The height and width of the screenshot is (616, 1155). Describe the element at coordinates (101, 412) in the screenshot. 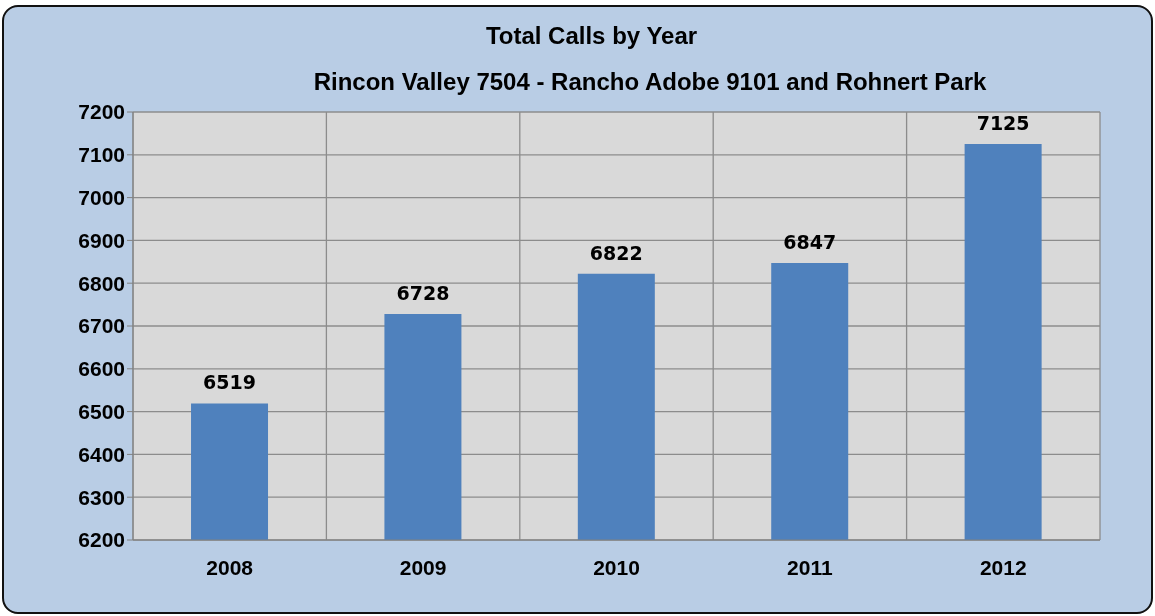

I see `y-tick-label: 6500` at that location.